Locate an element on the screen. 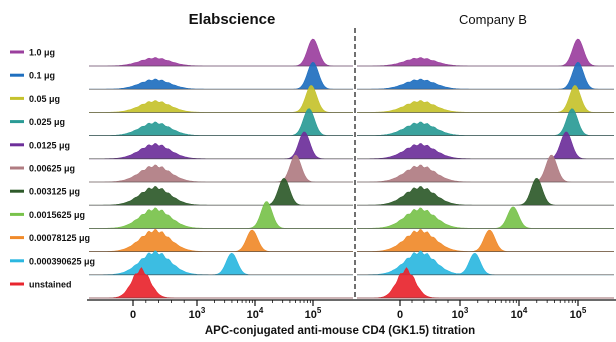  histogram-elabscience-0-0015625-g is located at coordinates (221, 215).